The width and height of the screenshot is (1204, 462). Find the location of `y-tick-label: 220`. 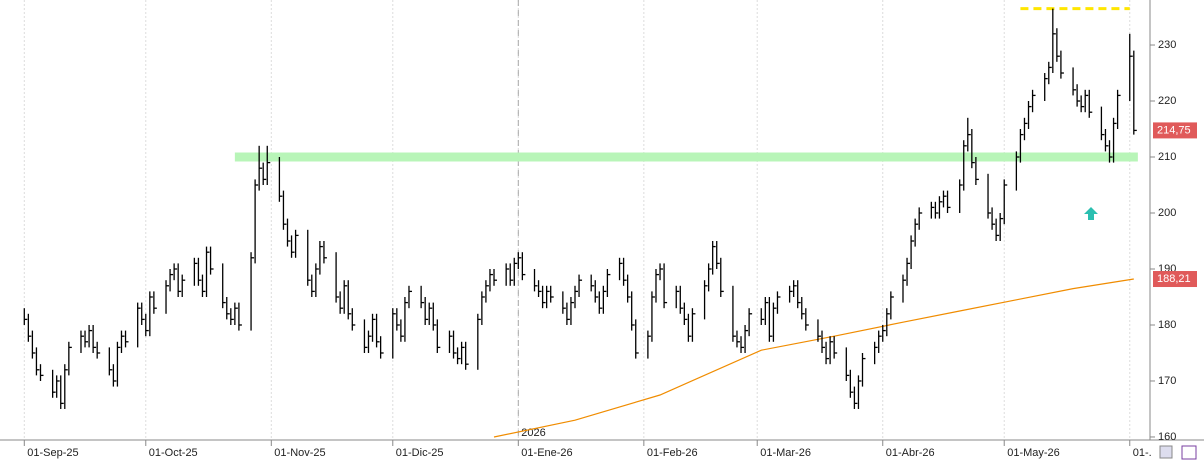

y-tick-label: 220 is located at coordinates (1167, 101).